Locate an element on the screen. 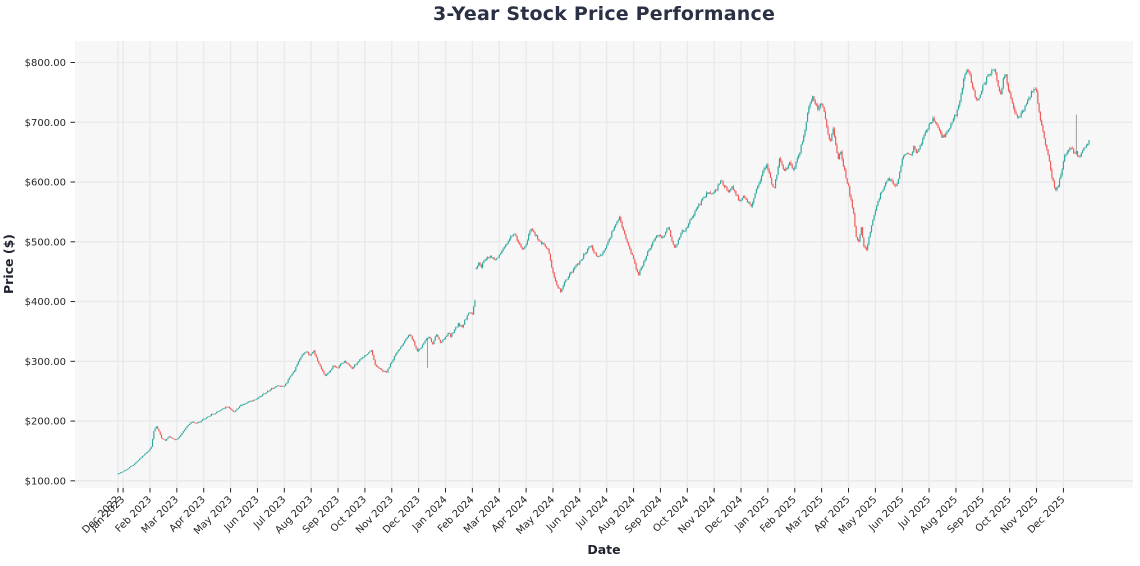 The image size is (1140, 566). svg-text: $400.00 is located at coordinates (45, 302).